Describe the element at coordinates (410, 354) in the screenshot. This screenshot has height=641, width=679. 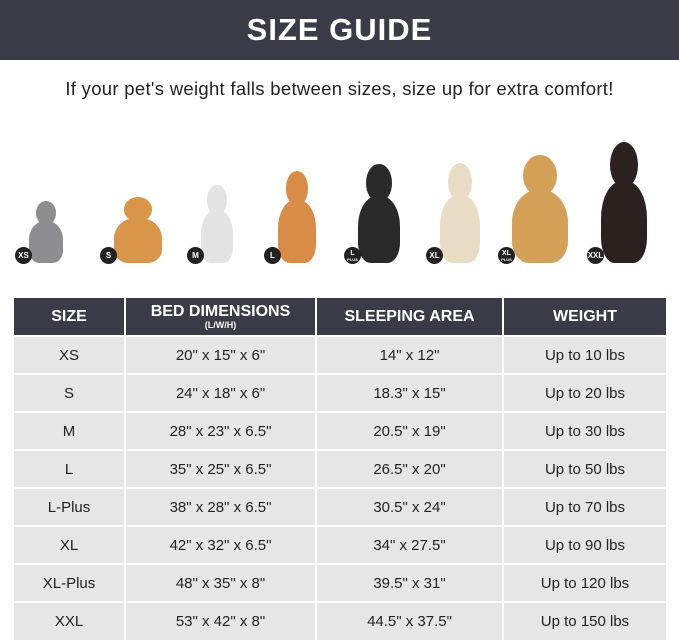
I see `sleeping-area-cell: 14" x 12"` at that location.